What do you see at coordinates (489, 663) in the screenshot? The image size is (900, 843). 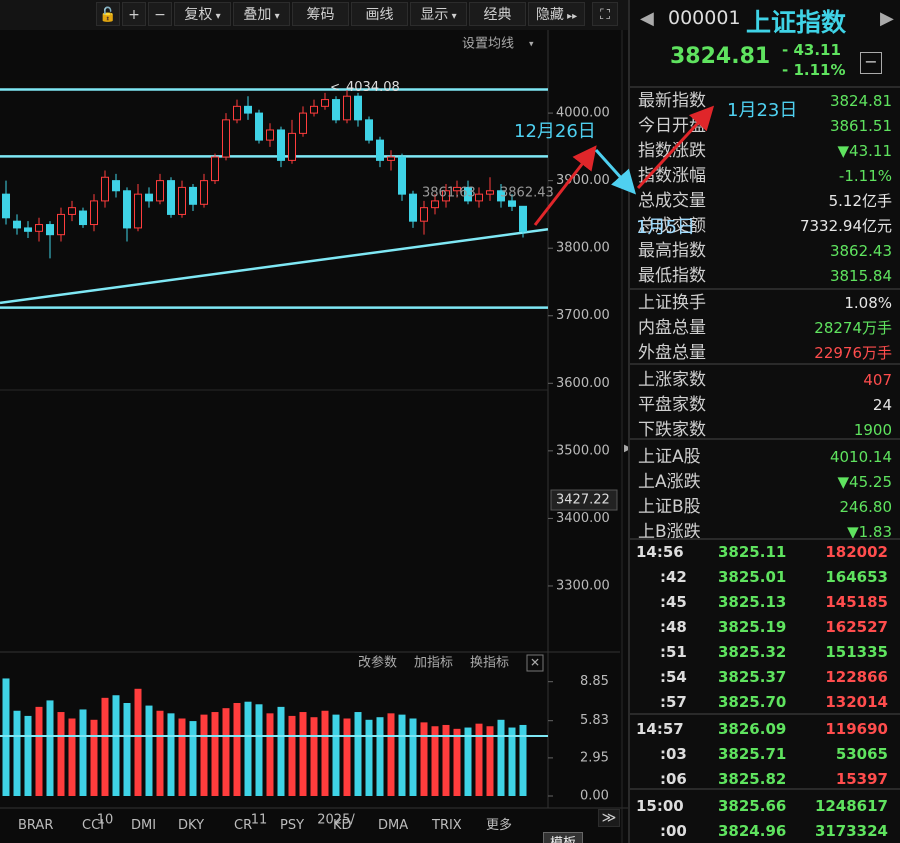 I see `indicator-menu: 换指标` at bounding box center [489, 663].